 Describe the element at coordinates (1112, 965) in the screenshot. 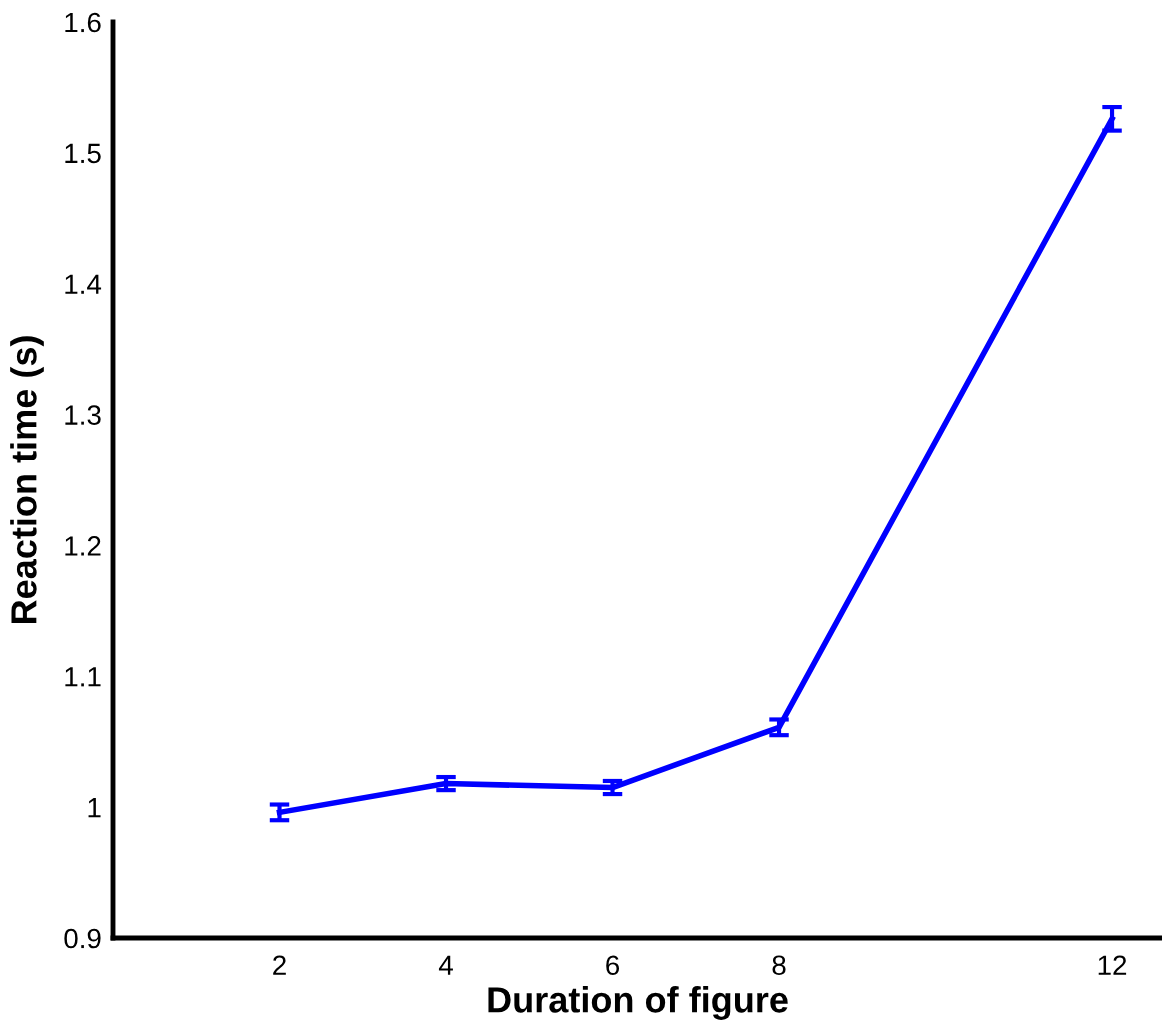

I see `x-tick-label: 12` at that location.